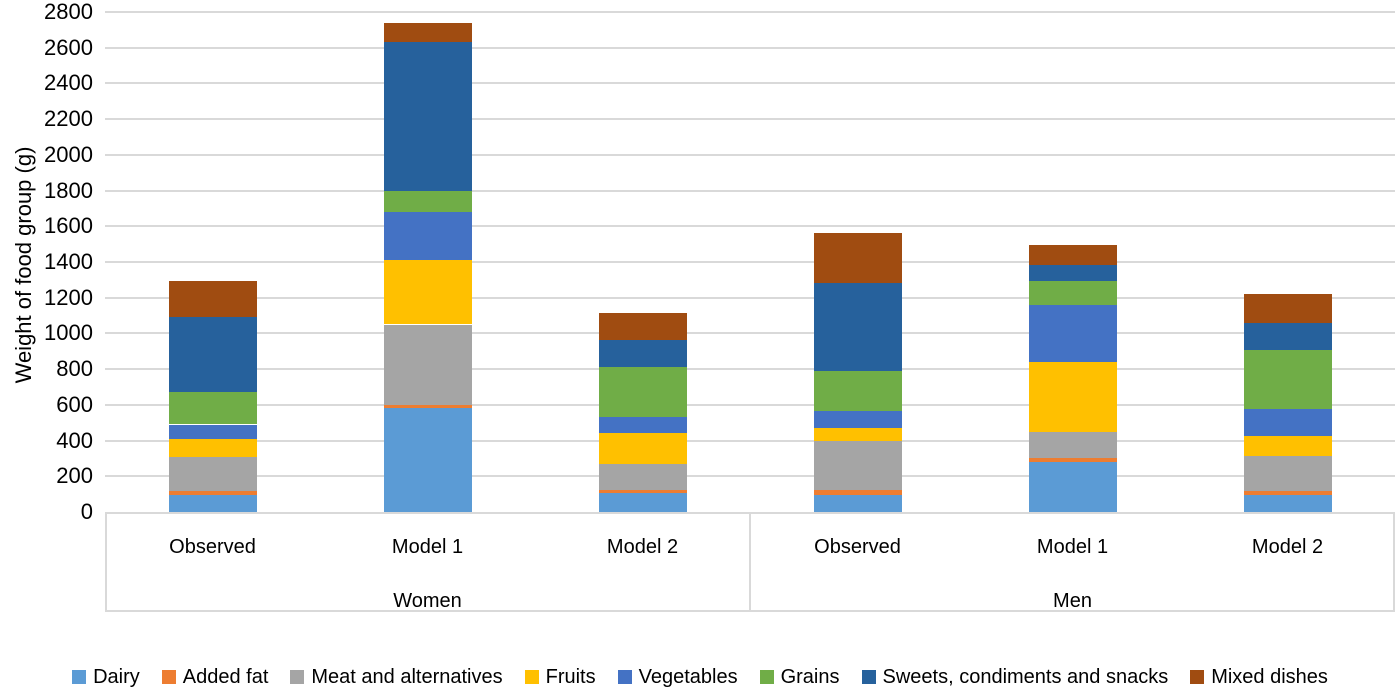 The image size is (1400, 700). What do you see at coordinates (68, 154) in the screenshot?
I see `y-tick-label: 2000` at bounding box center [68, 154].